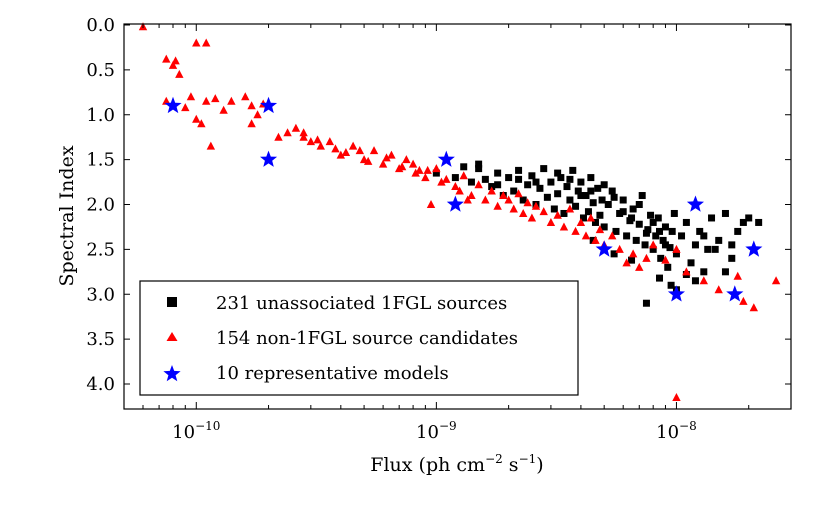 The width and height of the screenshot is (830, 513). Describe the element at coordinates (67, 215) in the screenshot. I see `y-axis-label: Spectral Index` at that location.